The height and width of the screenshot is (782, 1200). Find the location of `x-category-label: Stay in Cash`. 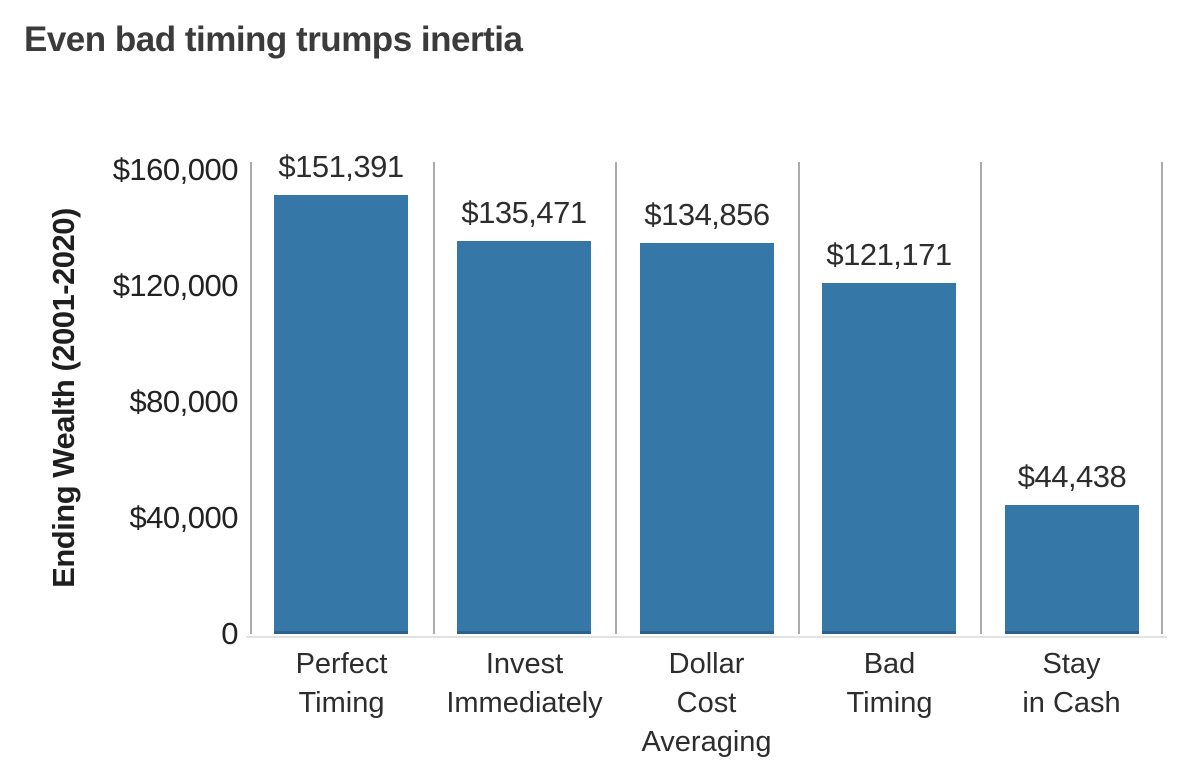

x-category-label: Stay in Cash is located at coordinates (1071, 683).